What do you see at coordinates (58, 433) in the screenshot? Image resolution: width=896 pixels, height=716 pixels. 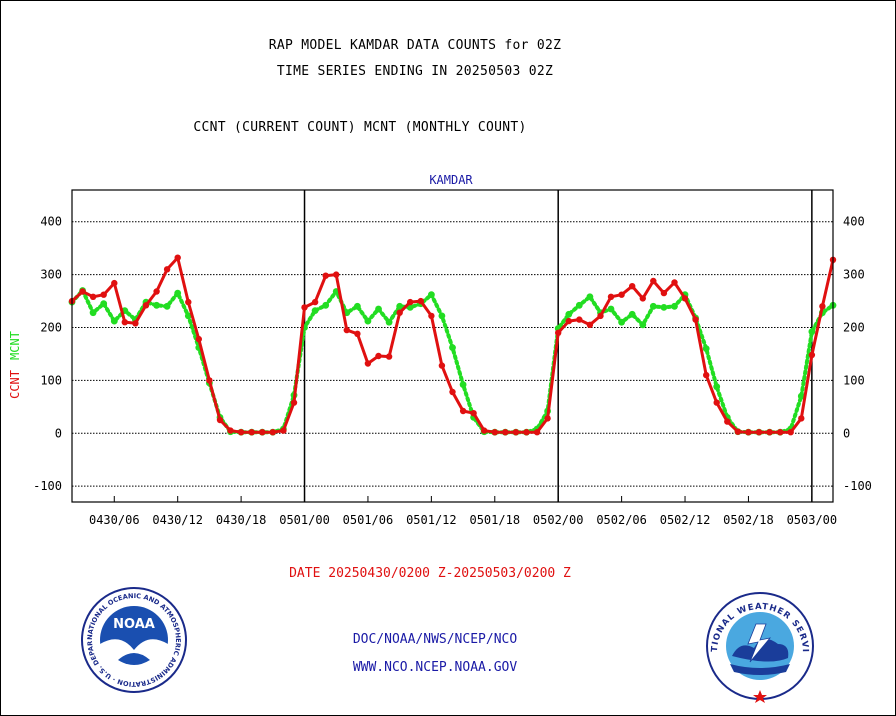 I see `y-tick-label-left: 0` at bounding box center [58, 433].